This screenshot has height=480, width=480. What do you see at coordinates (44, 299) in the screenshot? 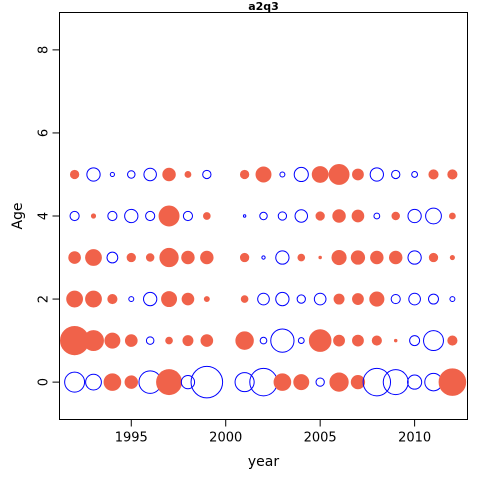
I see `y-tick-label: 2` at bounding box center [44, 299].